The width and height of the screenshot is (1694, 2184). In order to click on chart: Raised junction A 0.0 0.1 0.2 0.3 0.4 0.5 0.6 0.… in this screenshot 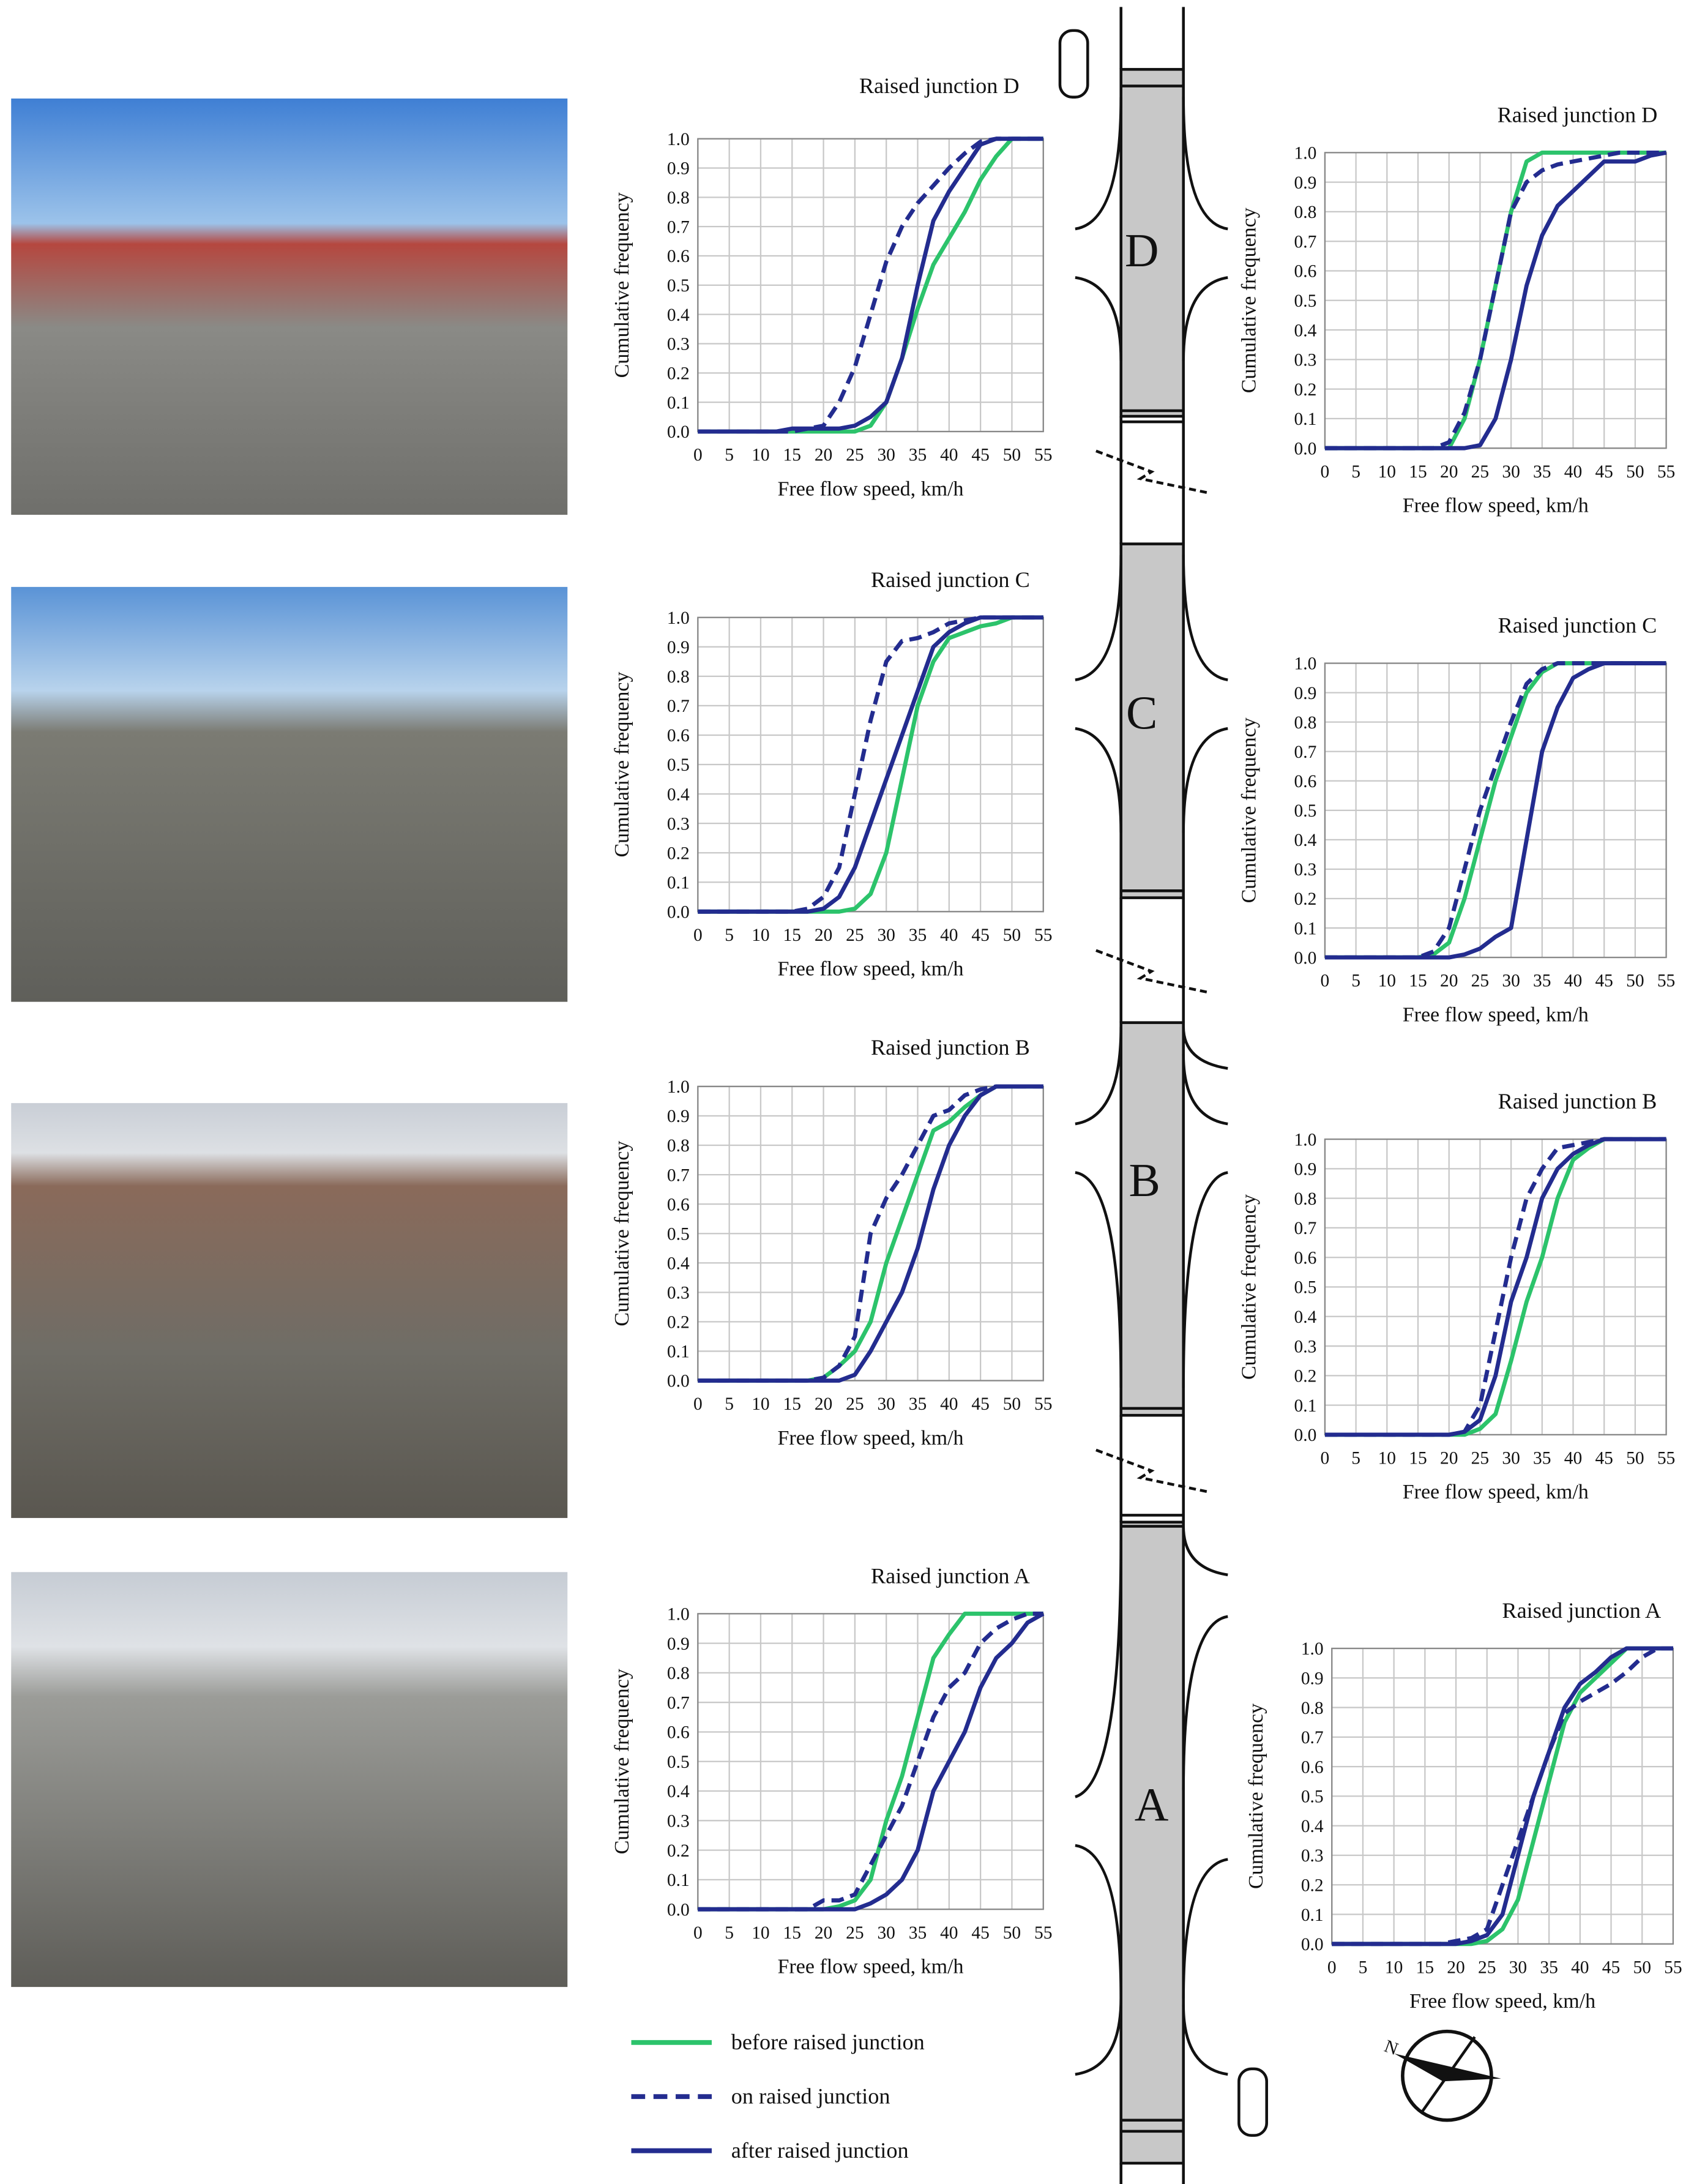, I will do `click(832, 1770)`.